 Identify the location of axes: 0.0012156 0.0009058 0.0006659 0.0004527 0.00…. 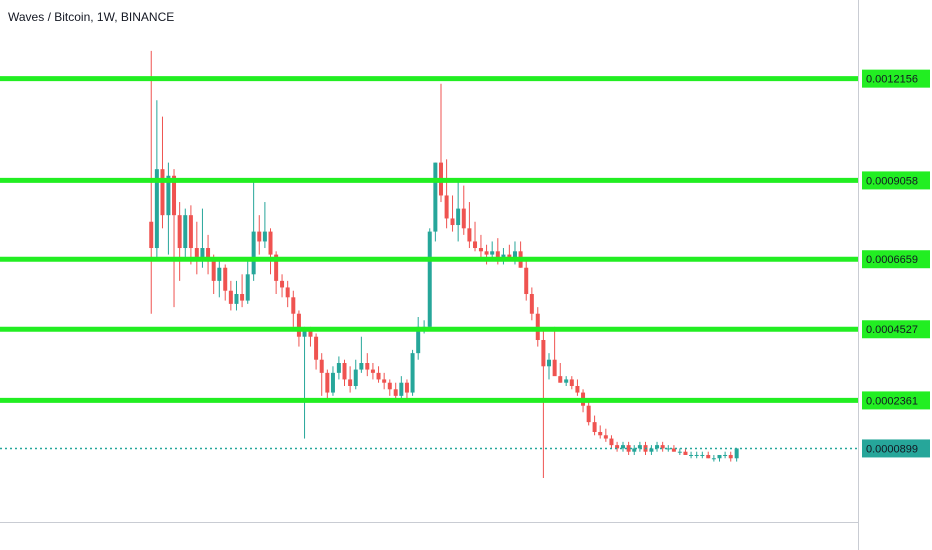
(896, 263).